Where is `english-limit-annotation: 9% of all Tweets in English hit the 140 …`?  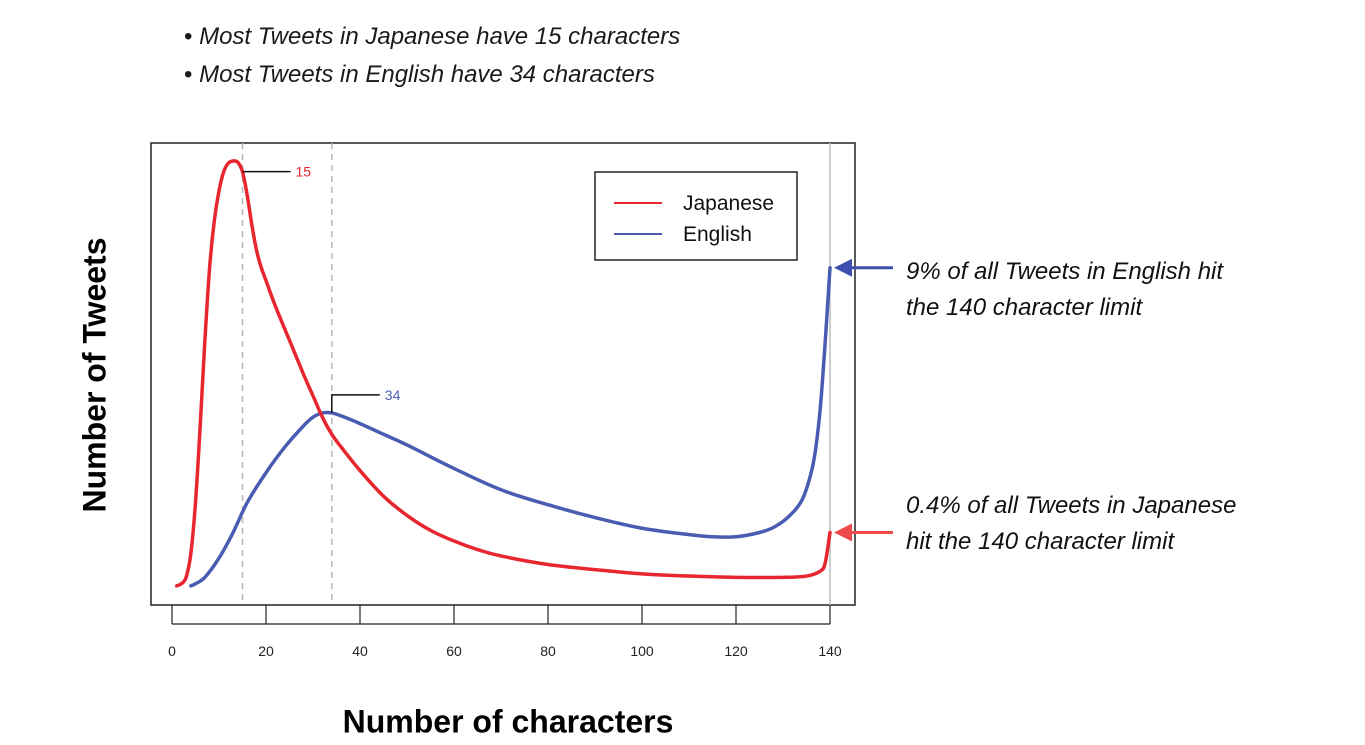 english-limit-annotation: 9% of all Tweets in English hit the 140 … is located at coordinates (1064, 290).